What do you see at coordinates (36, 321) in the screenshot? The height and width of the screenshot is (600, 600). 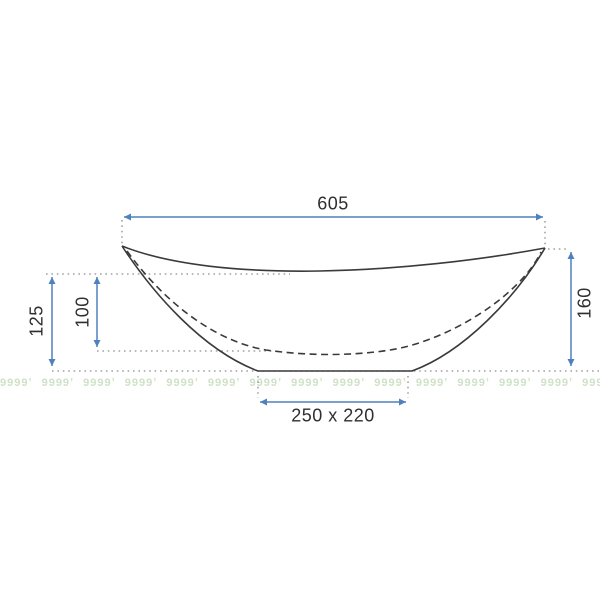 I see `label-left-outer-height: 125` at bounding box center [36, 321].